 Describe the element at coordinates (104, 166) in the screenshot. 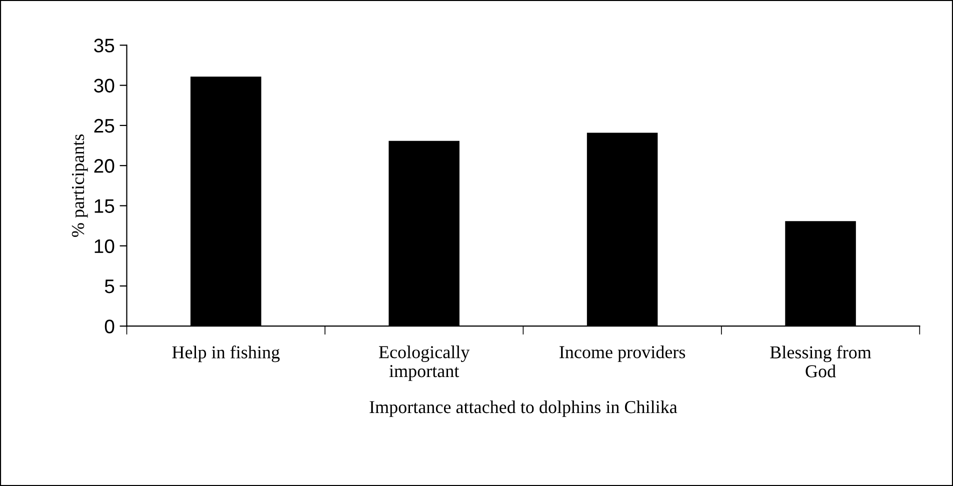

I see `y-tick-label: 20` at that location.